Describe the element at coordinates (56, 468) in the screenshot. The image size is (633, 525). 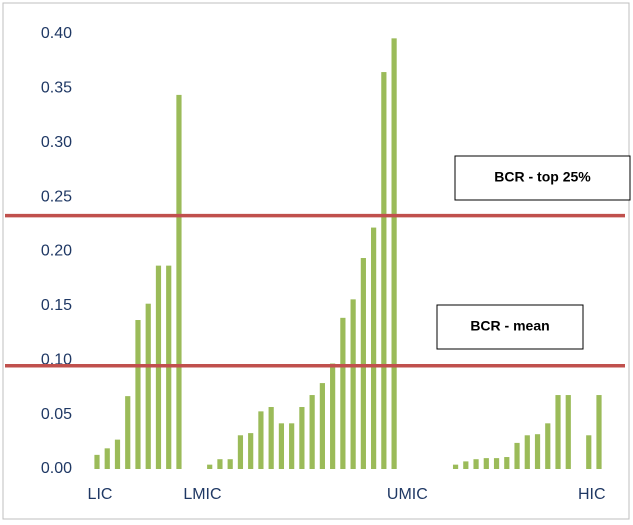
I see `y-tick-label: 0.00` at that location.